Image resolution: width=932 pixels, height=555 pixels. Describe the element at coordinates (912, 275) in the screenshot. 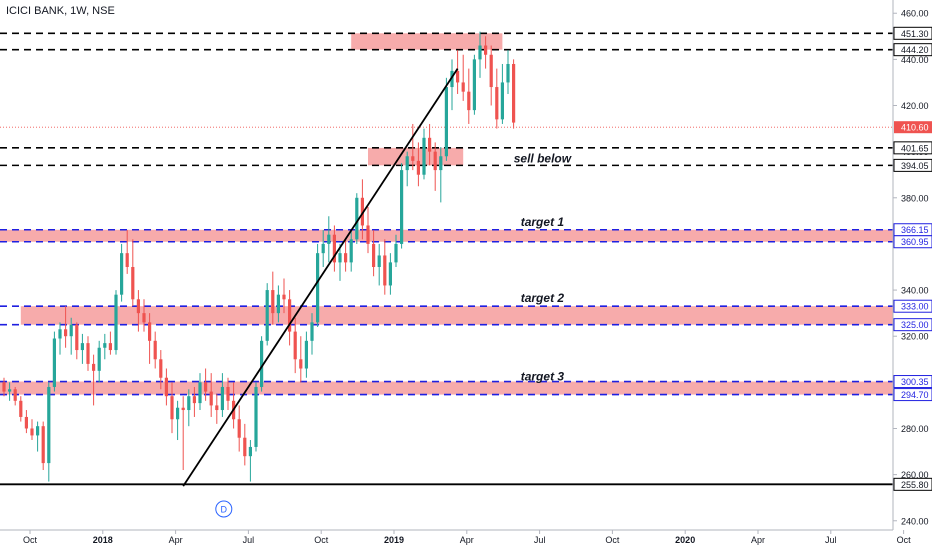

I see `price-axis-panel` at that location.